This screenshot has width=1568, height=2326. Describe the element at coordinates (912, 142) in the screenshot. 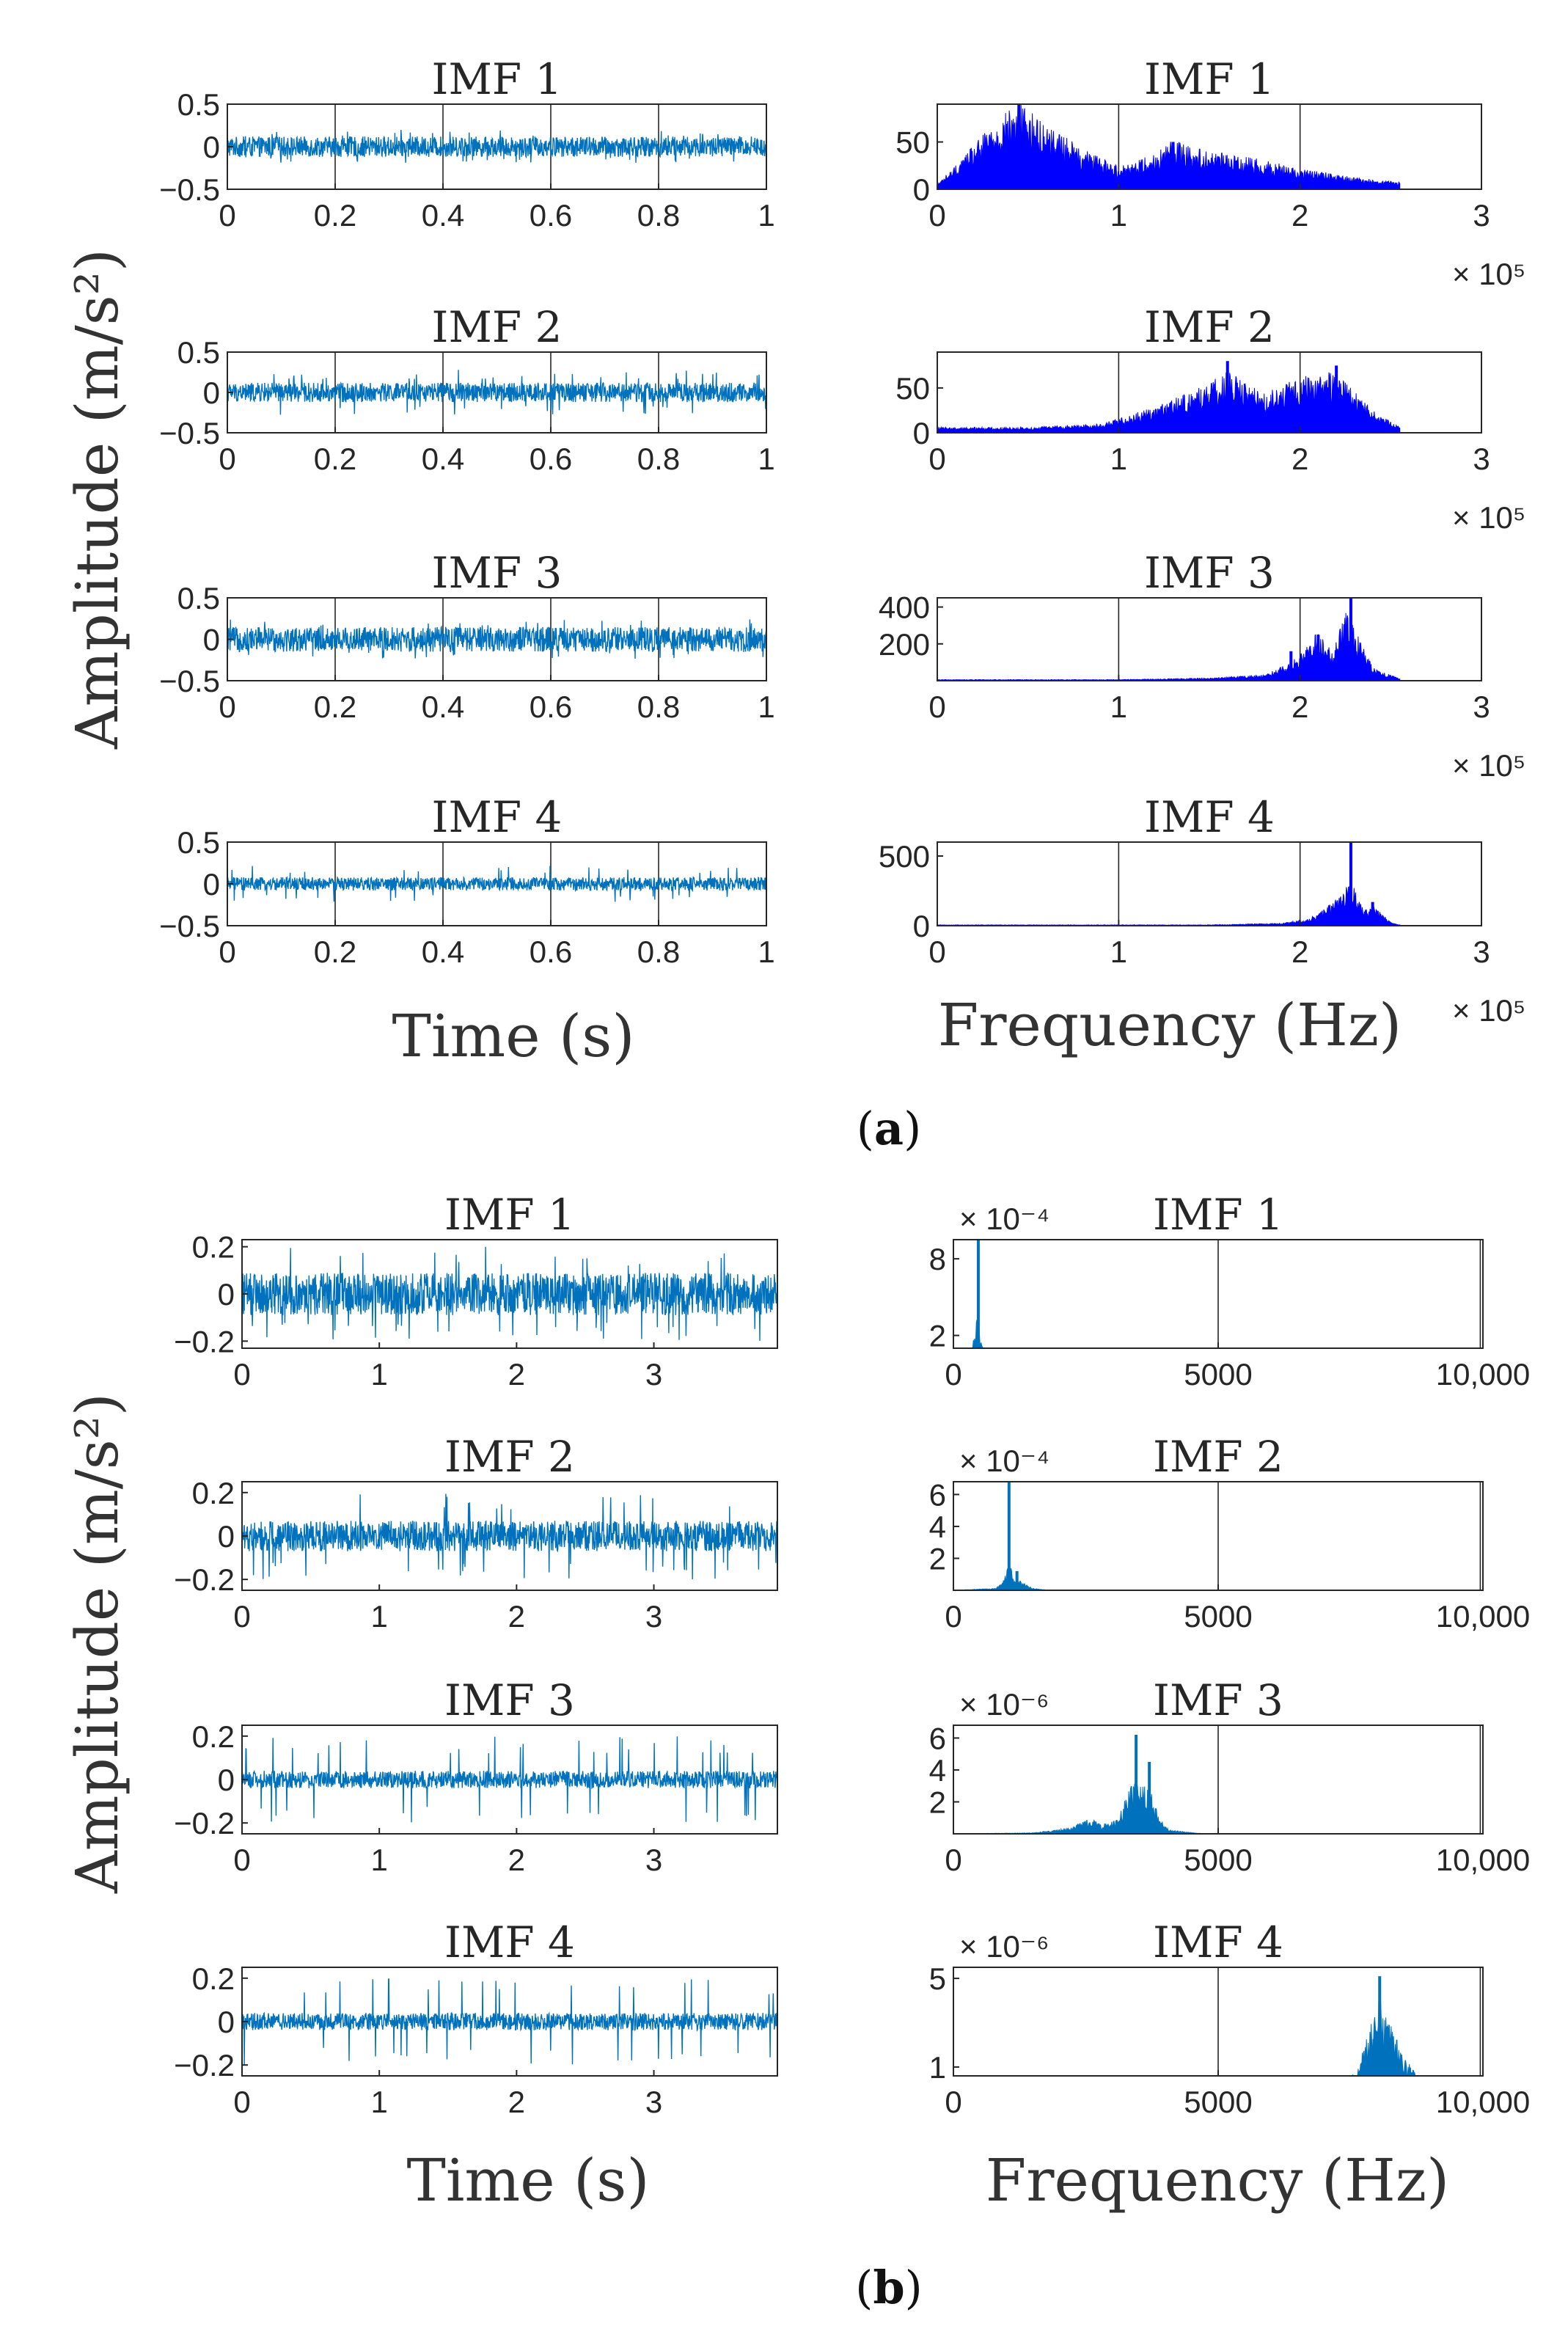

I see `y-tick-label: 50` at that location.